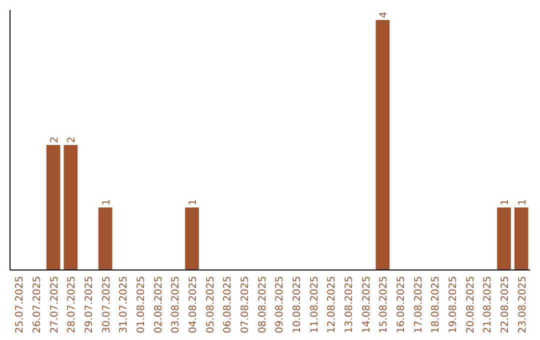 Image resolution: width=540 pixels, height=340 pixels. What do you see at coordinates (384, 15) in the screenshot?
I see `data-label: 4` at bounding box center [384, 15].